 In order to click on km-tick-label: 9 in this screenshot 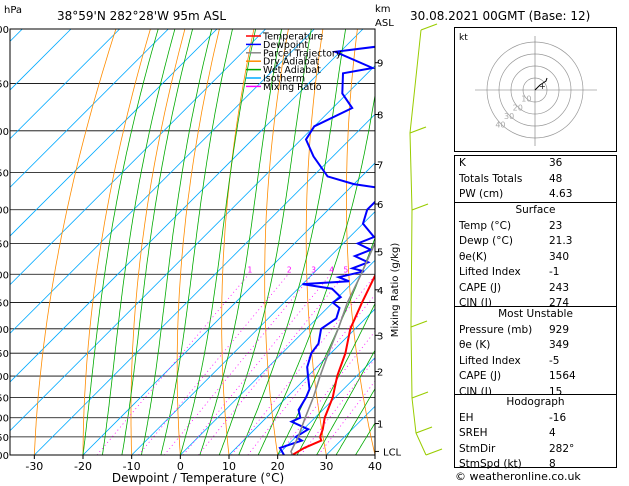, I will do `click(380, 64)`.